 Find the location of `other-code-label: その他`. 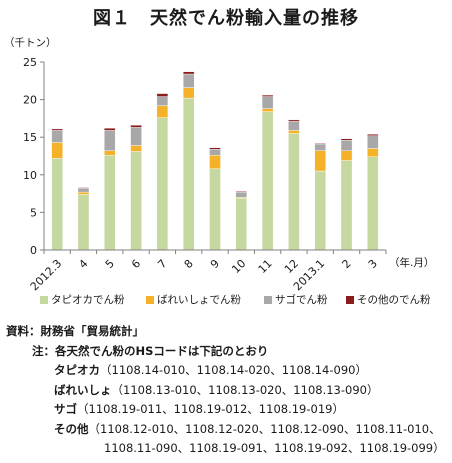

other-code-label: その他 is located at coordinates (71, 428).